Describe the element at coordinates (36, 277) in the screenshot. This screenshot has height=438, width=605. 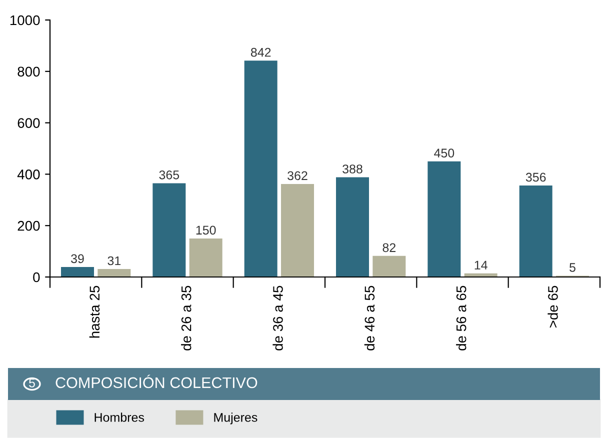
I see `y-tick-label: 0` at that location.